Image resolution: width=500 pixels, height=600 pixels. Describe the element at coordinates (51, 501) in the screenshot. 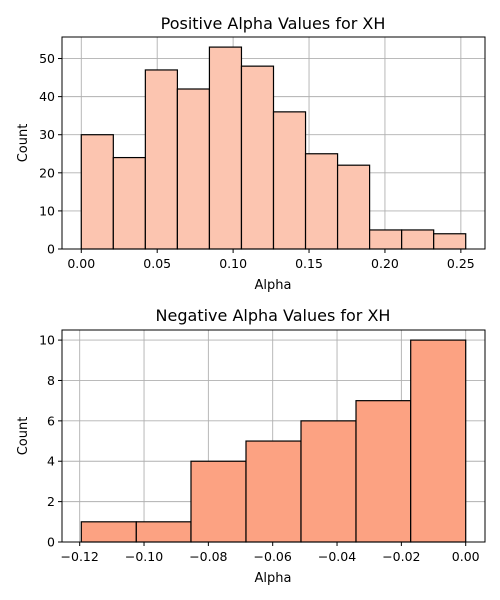

I see `y-tick-label: 2` at that location.